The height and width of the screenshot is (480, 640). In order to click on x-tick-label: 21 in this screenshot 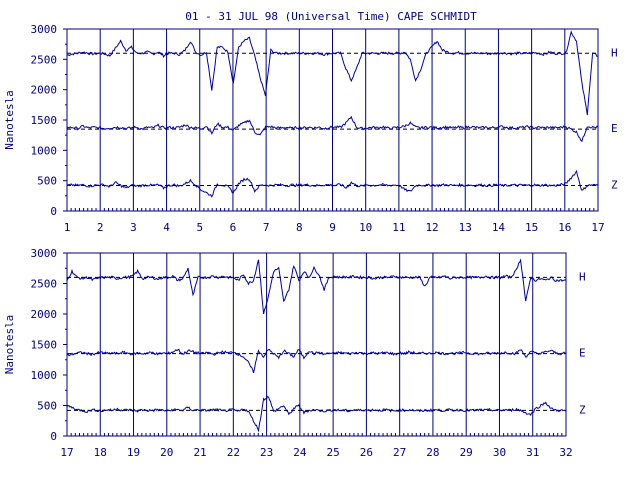, I will do `click(199, 452)`.